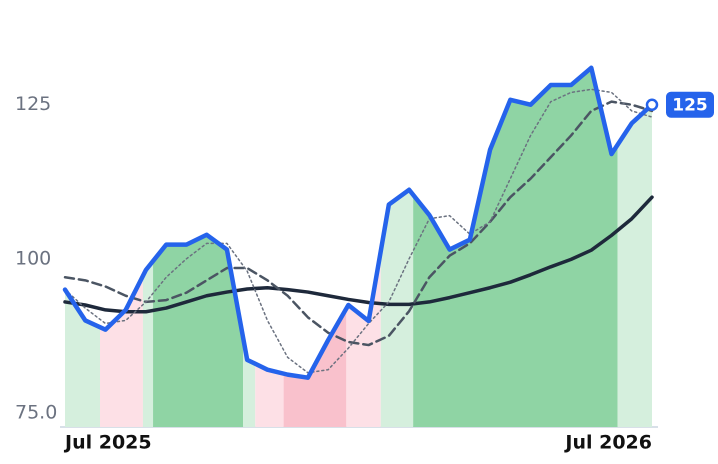 The height and width of the screenshot is (464, 718). I want to click on x-tick-label: Jul 2026, so click(607, 443).